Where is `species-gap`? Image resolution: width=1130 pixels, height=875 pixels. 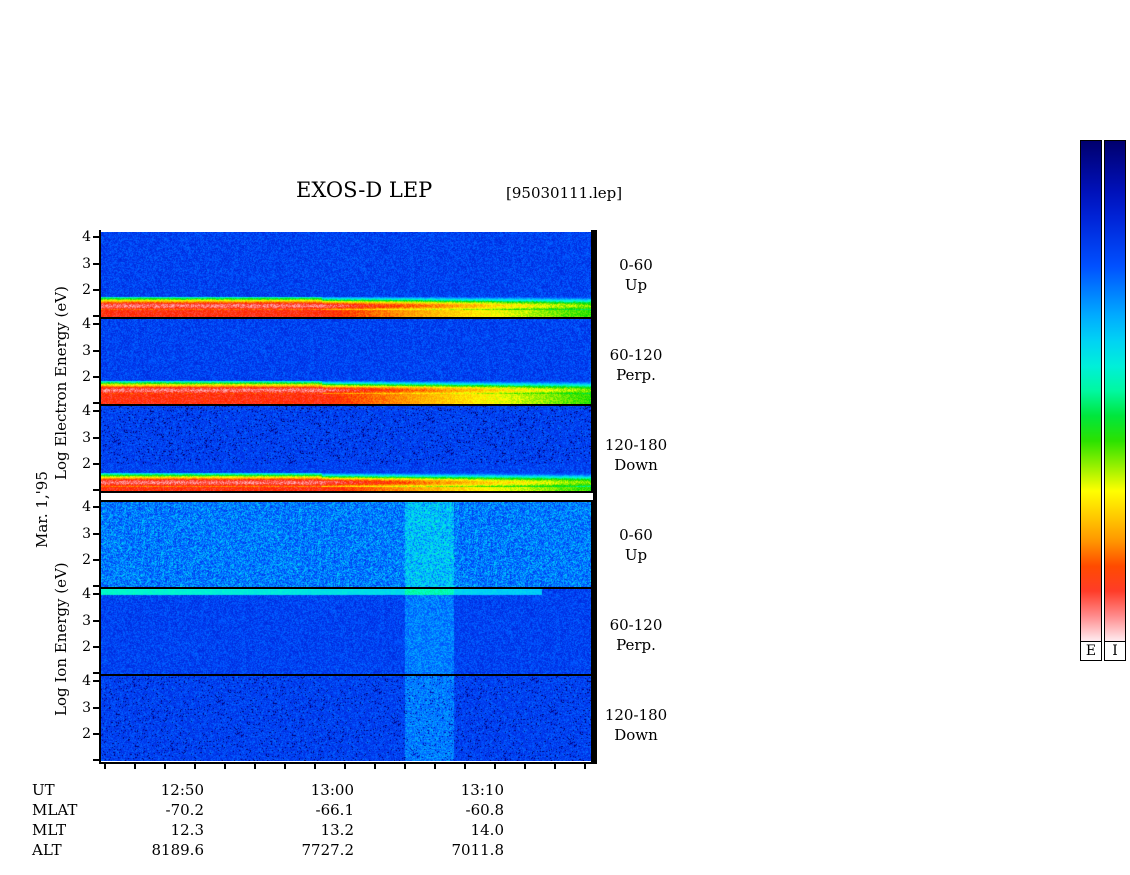 species-gap is located at coordinates (347, 497).